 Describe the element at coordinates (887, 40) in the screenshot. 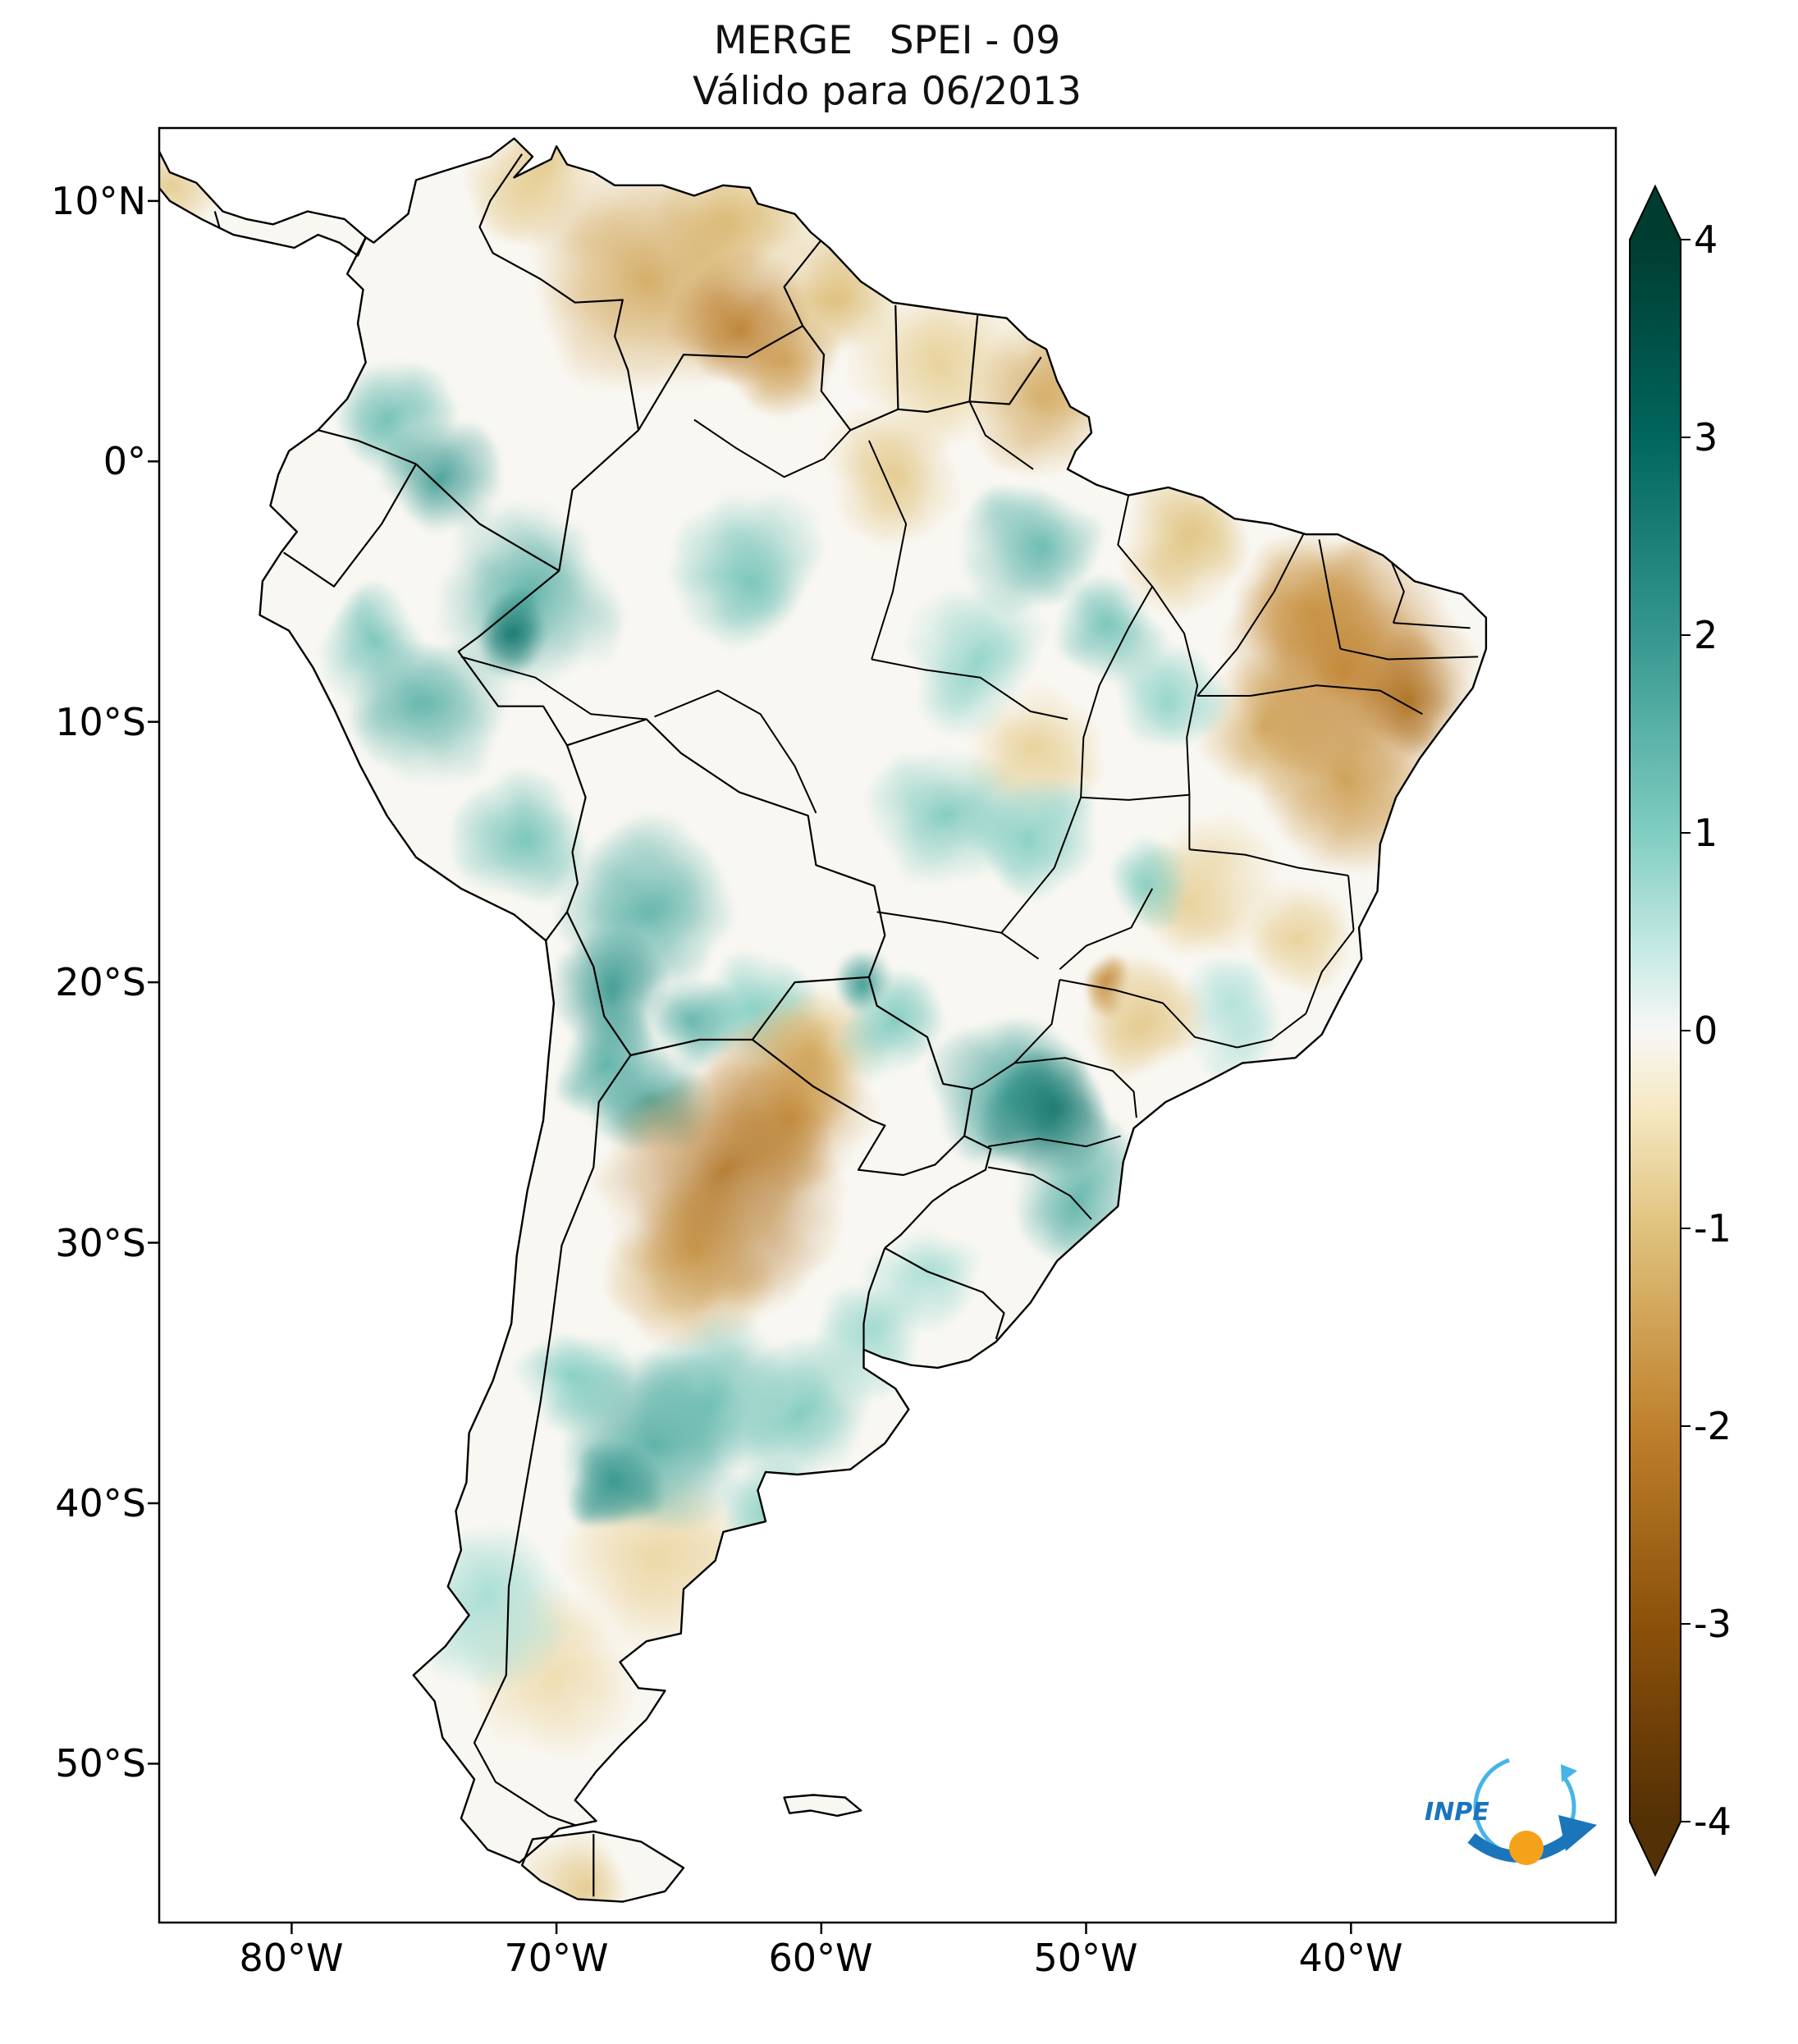

I see `figure-title: MERGE SPEI - 09` at that location.